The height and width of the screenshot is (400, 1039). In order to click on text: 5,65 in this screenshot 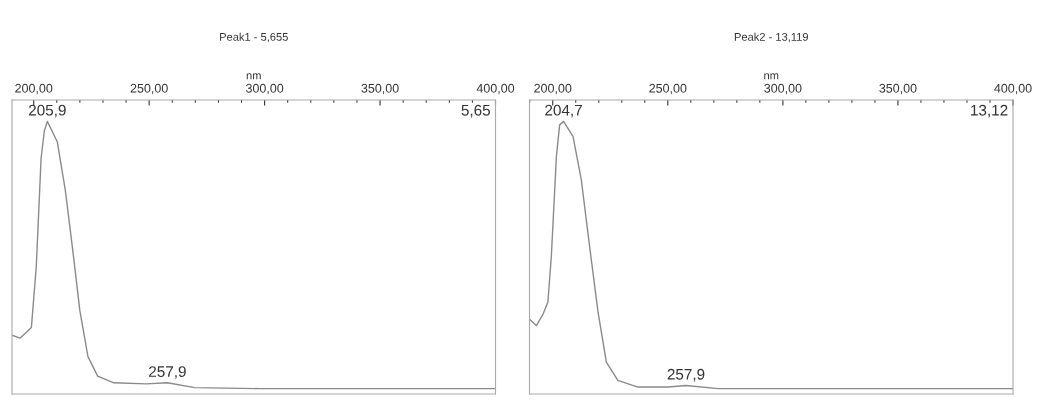, I will do `click(476, 111)`.